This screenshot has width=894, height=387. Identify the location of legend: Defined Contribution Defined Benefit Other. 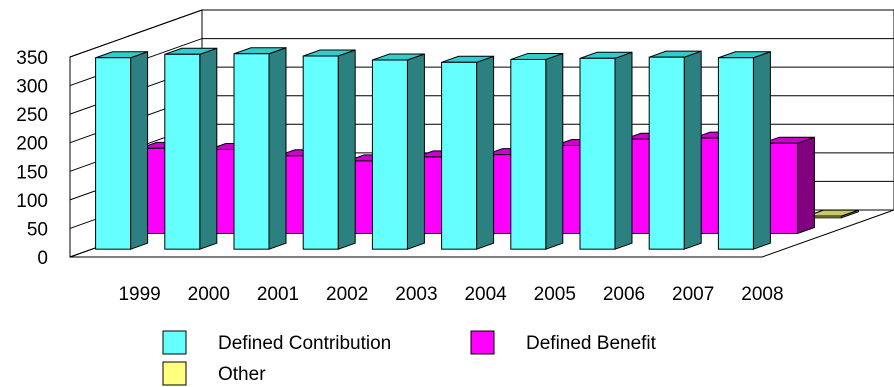
(409, 358).